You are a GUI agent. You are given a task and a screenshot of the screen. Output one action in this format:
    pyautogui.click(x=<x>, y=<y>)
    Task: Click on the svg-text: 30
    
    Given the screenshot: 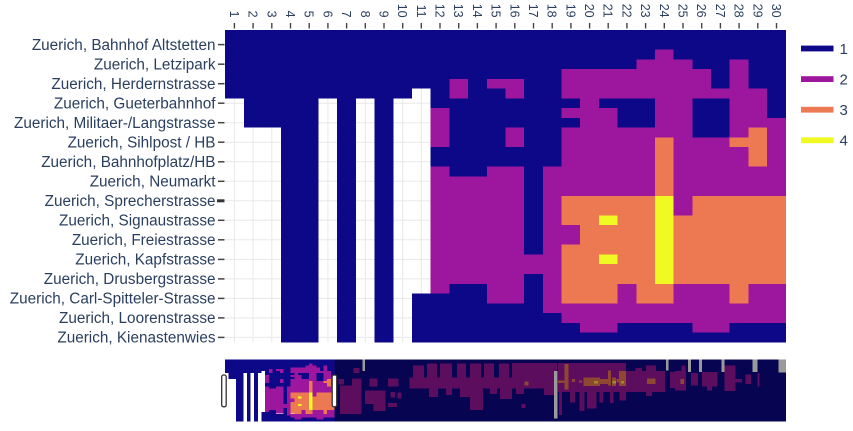 What is the action you would take?
    pyautogui.click(x=776, y=11)
    